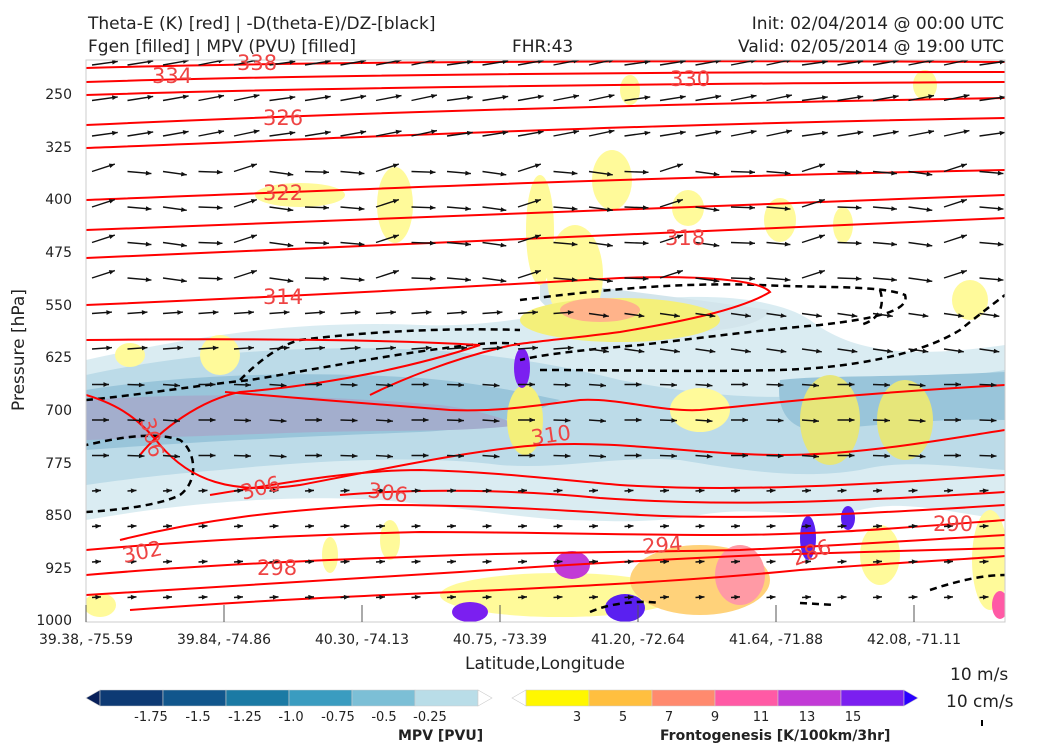 This screenshot has width=1050, height=750. Describe the element at coordinates (715, 698) in the screenshot. I see `fgen-colorbar` at that location.